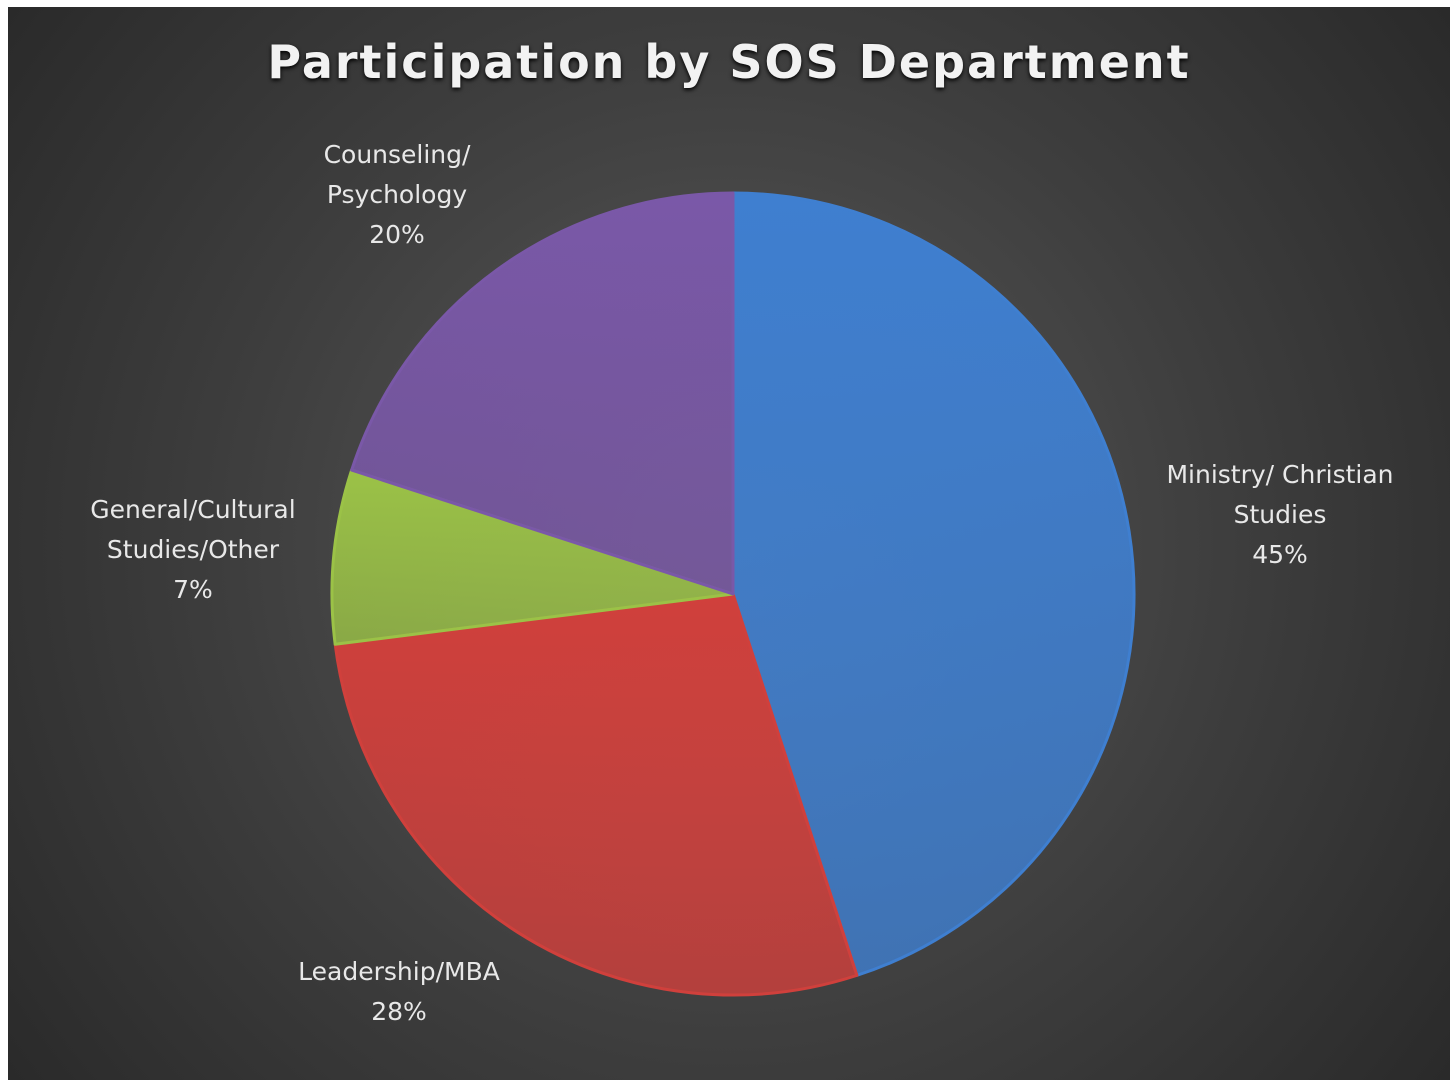 This screenshot has height=1083, width=1453. I want to click on label-value: 20%, so click(397, 234).